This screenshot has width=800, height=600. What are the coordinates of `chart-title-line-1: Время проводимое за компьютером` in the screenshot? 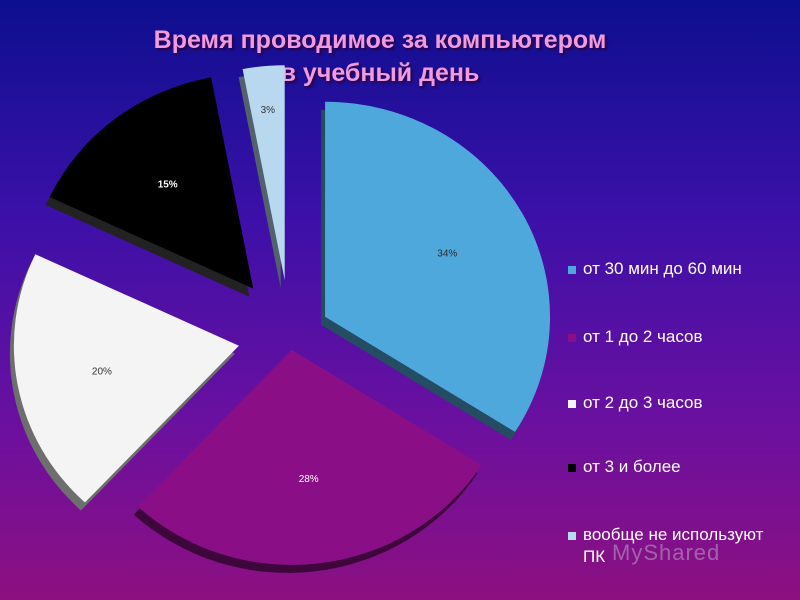 It's located at (380, 40).